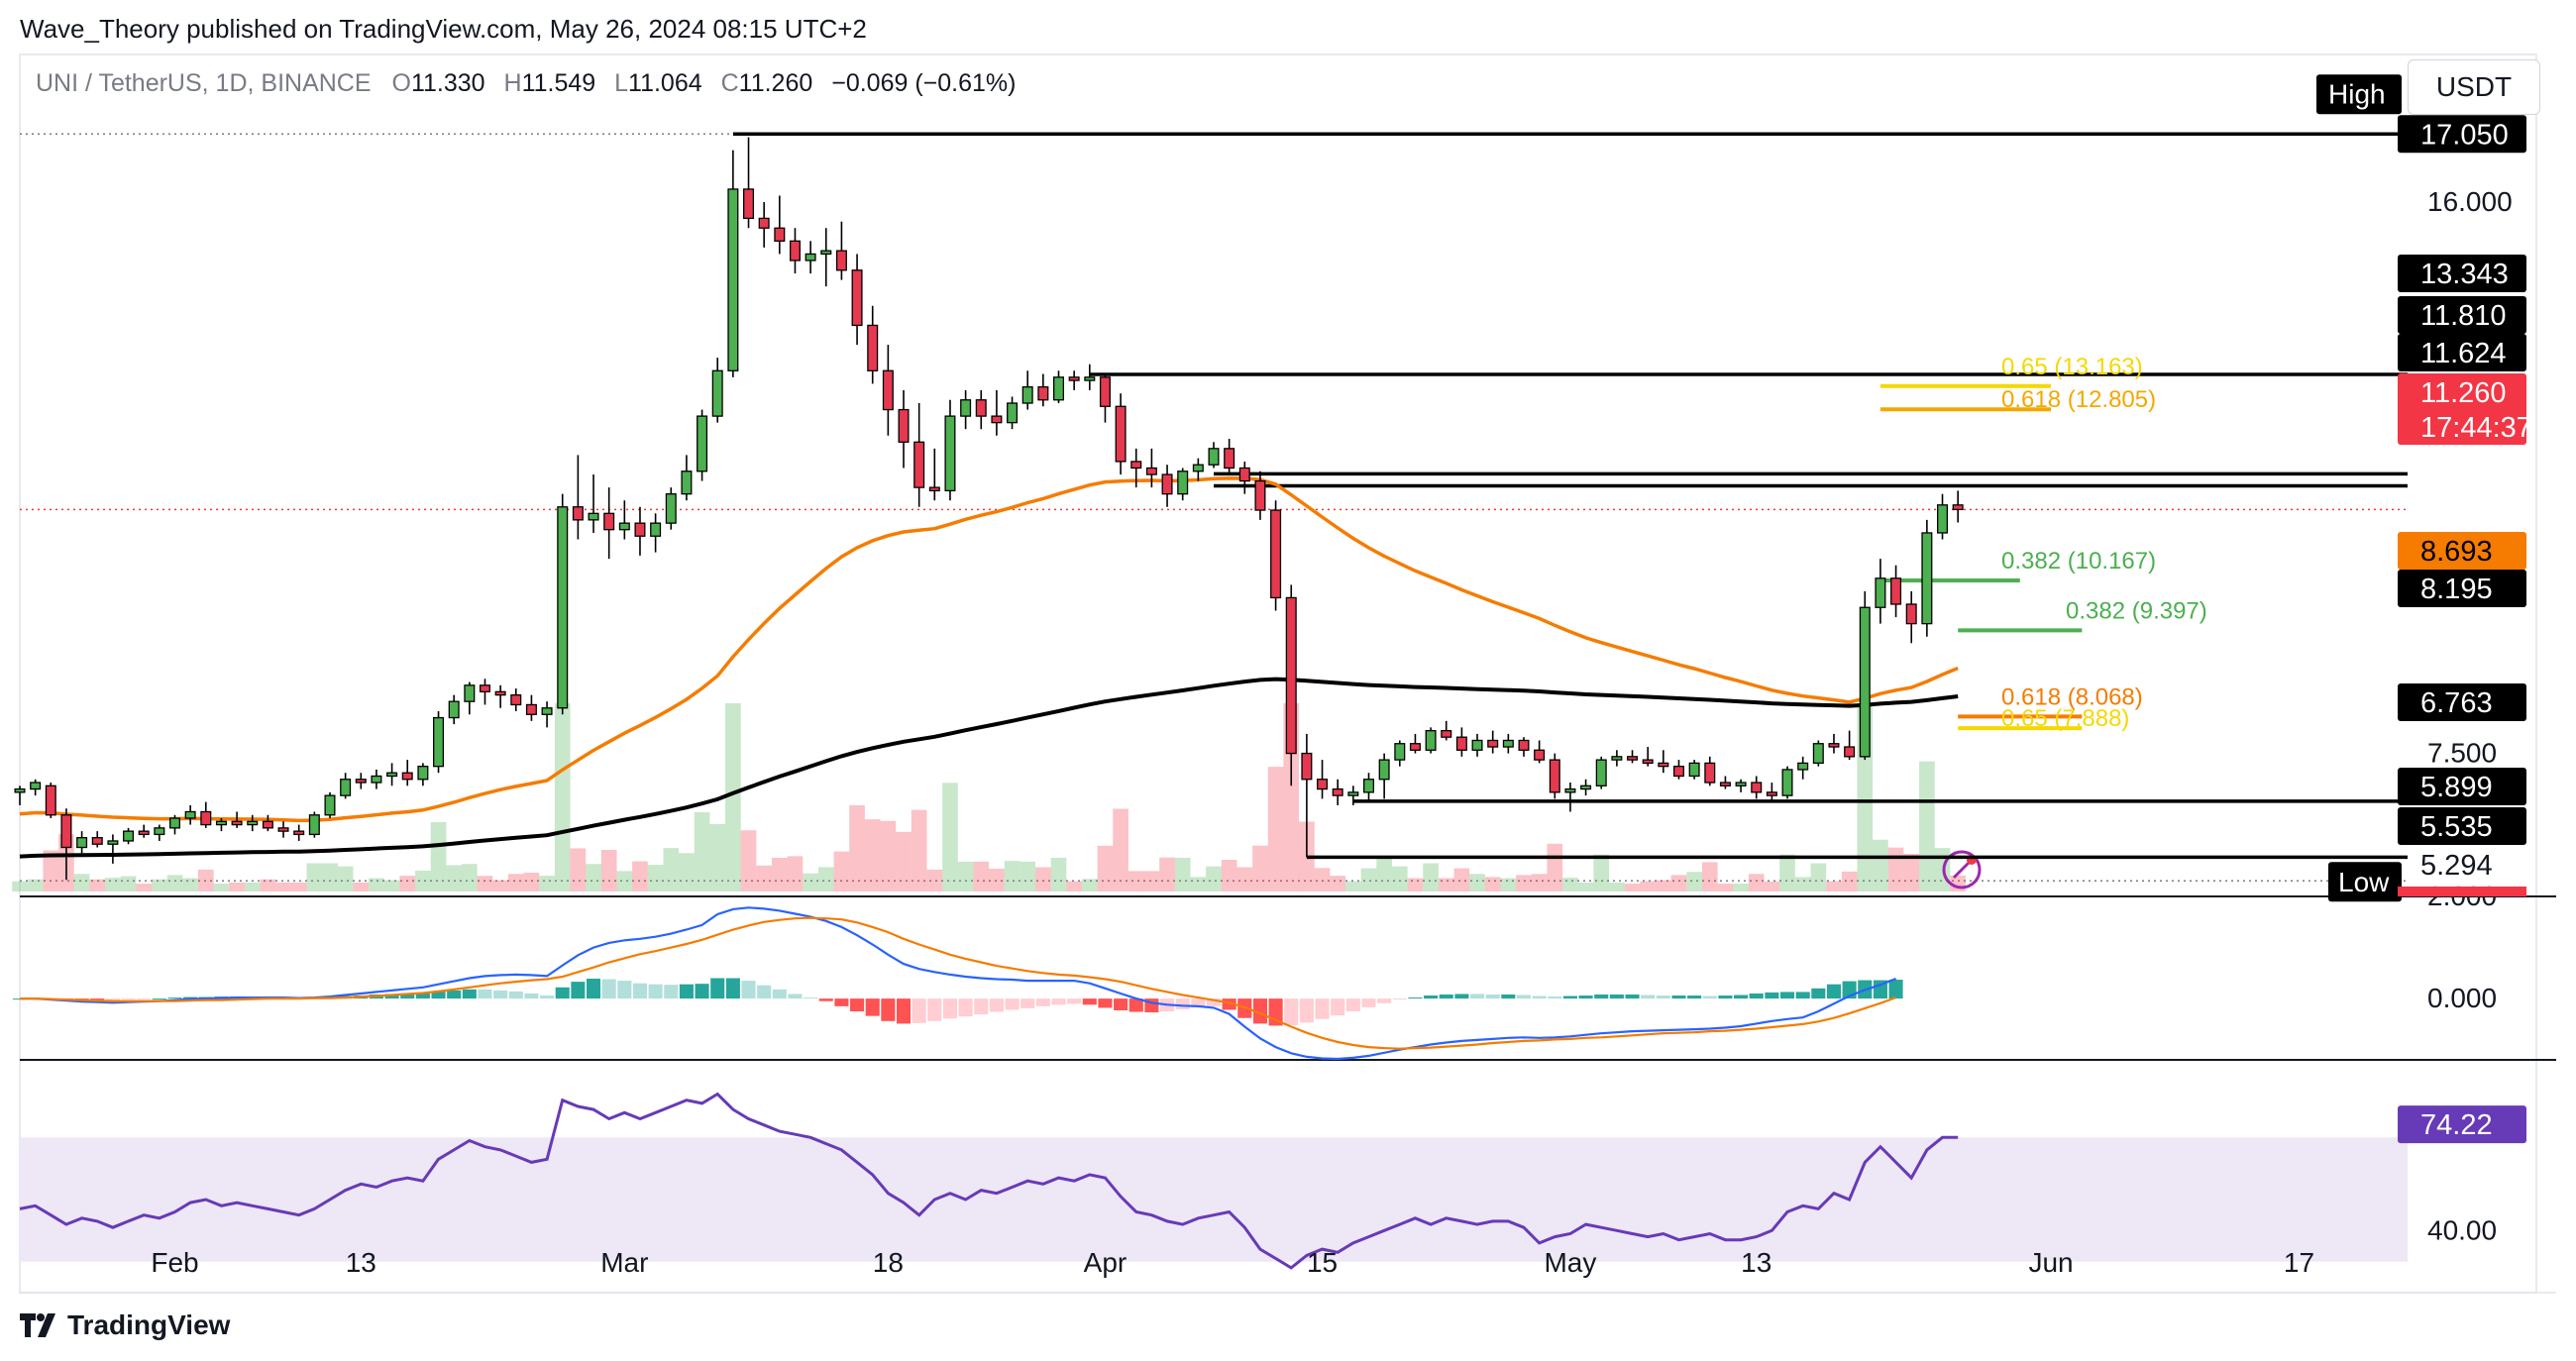 This screenshot has height=1361, width=2576. Describe the element at coordinates (1233, 1262) in the screenshot. I see `time-axis: Feb 13 Mar 18 Apr 15 May 13 Jun 17` at that location.